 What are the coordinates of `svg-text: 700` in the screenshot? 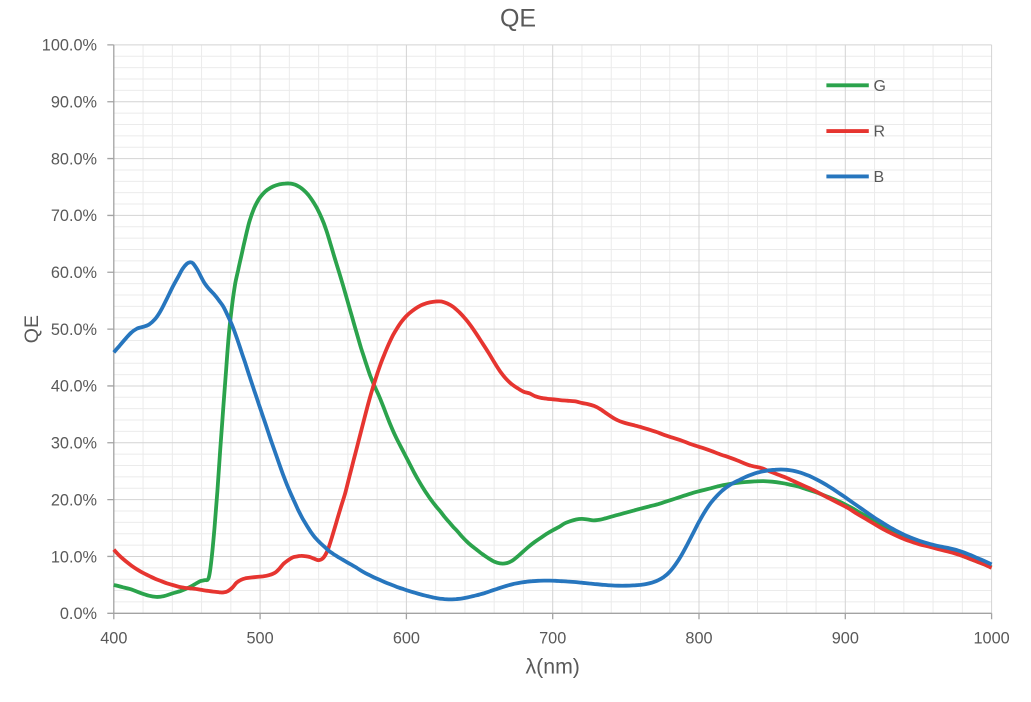 It's located at (552, 638).